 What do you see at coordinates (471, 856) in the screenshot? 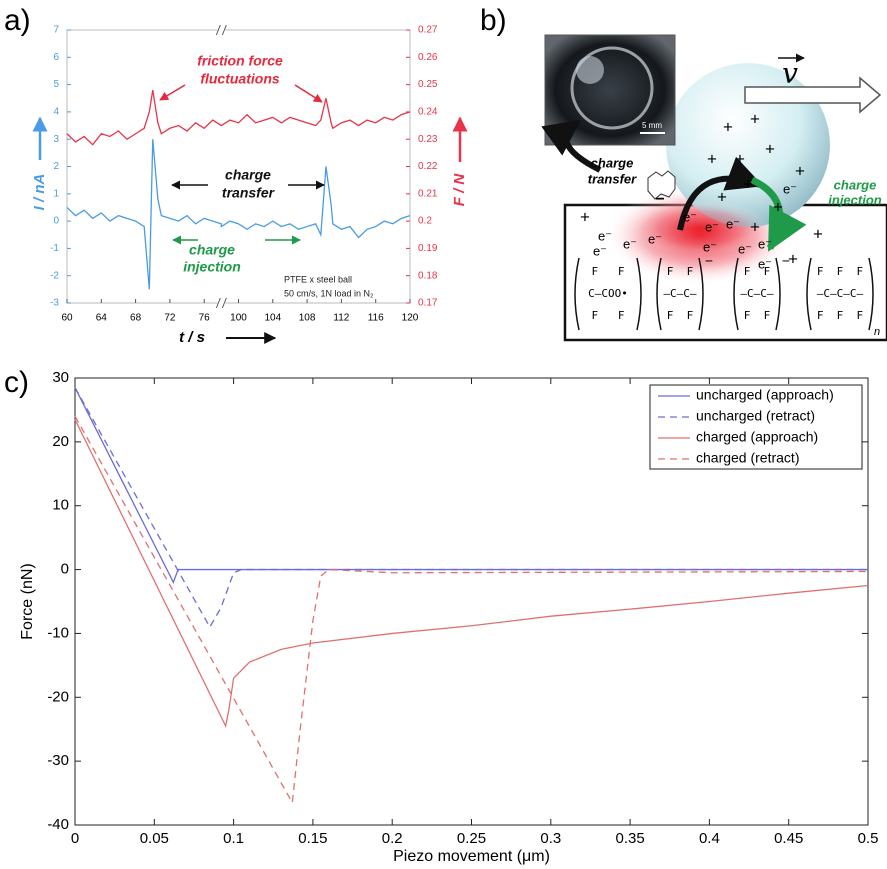
I see `x-axis-label: Piezo movement (μm)` at bounding box center [471, 856].